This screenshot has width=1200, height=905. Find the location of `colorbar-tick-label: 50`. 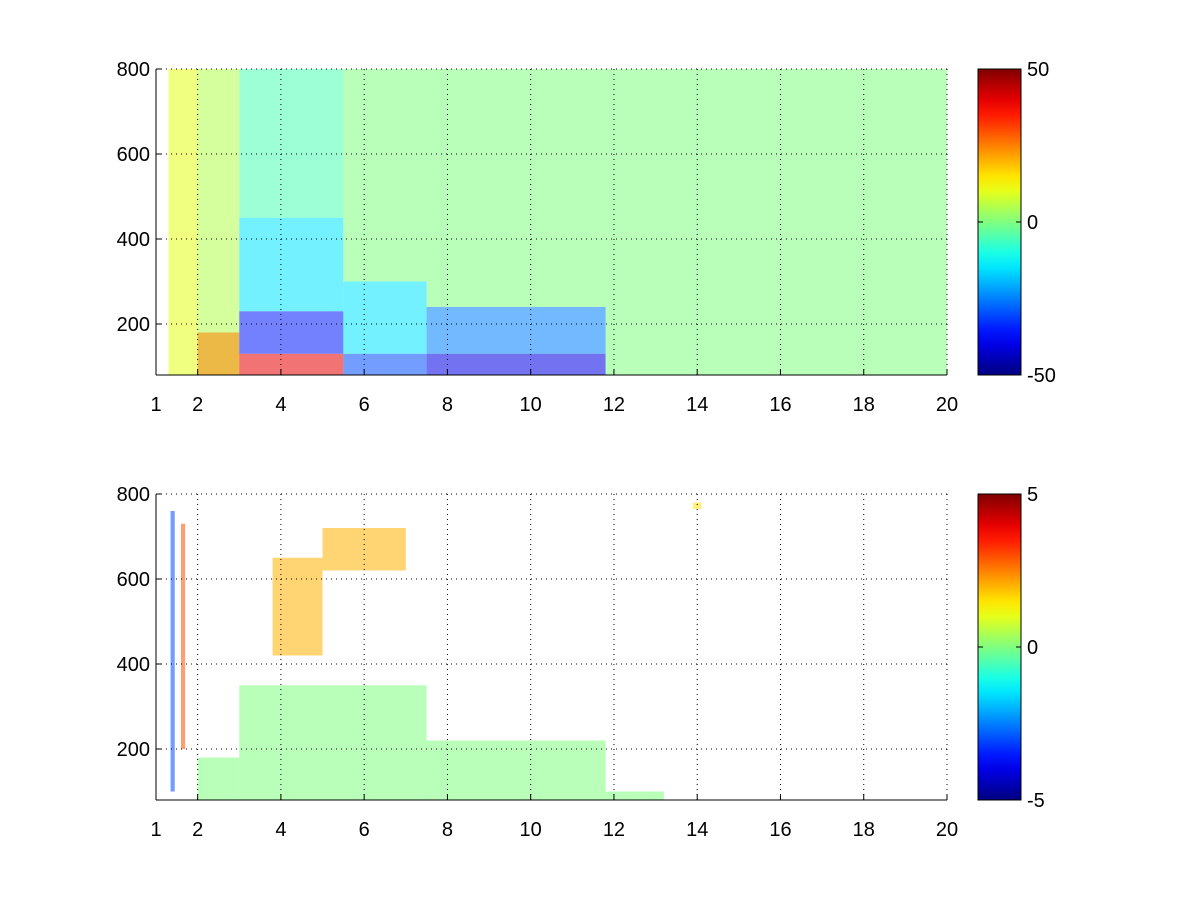

colorbar-tick-label: 50 is located at coordinates (1038, 70).